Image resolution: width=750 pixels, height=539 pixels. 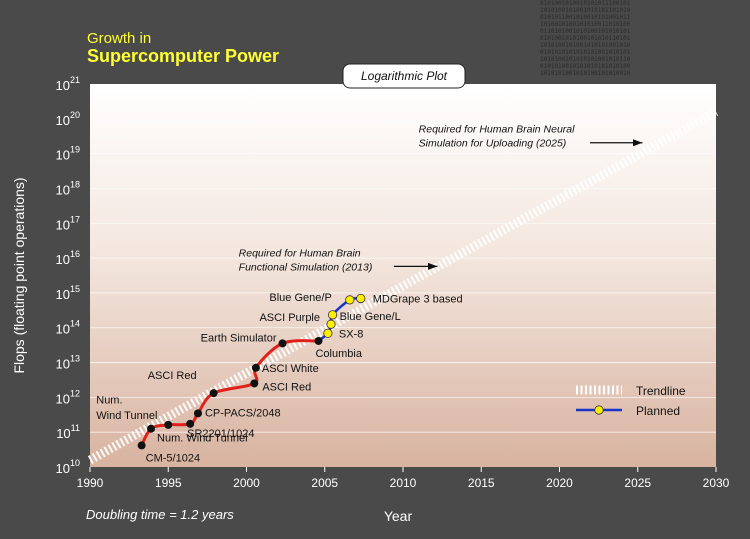 I want to click on y-tick-label: 1019, so click(x=68, y=154).